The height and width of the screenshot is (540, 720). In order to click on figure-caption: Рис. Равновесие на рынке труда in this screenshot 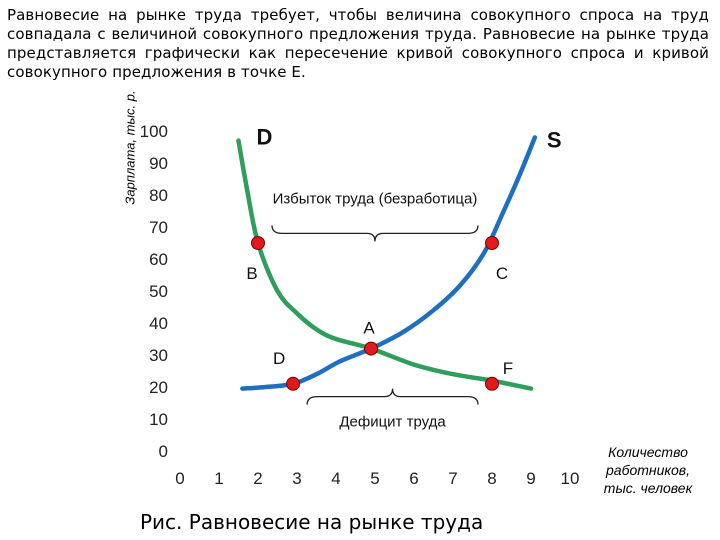, I will do `click(312, 522)`.